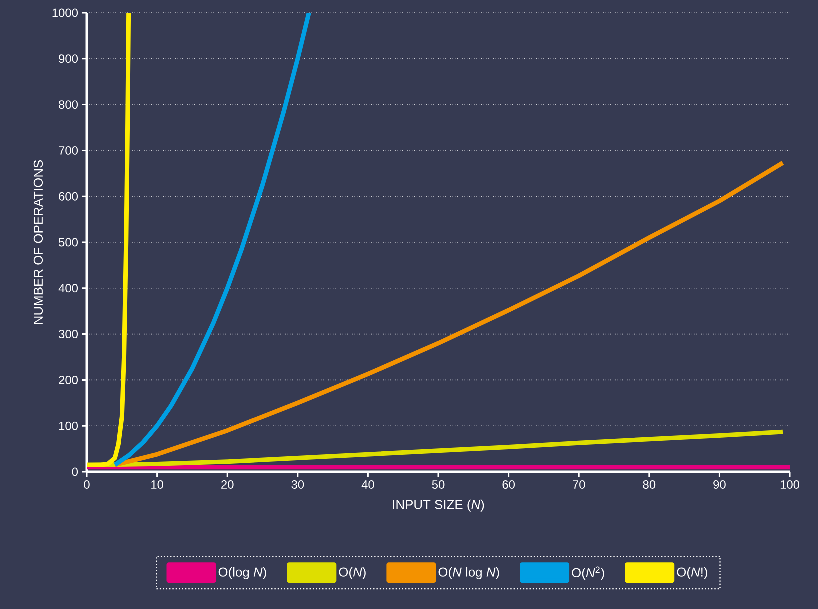 The image size is (818, 609). I want to click on y-tick-label: 200, so click(68, 380).